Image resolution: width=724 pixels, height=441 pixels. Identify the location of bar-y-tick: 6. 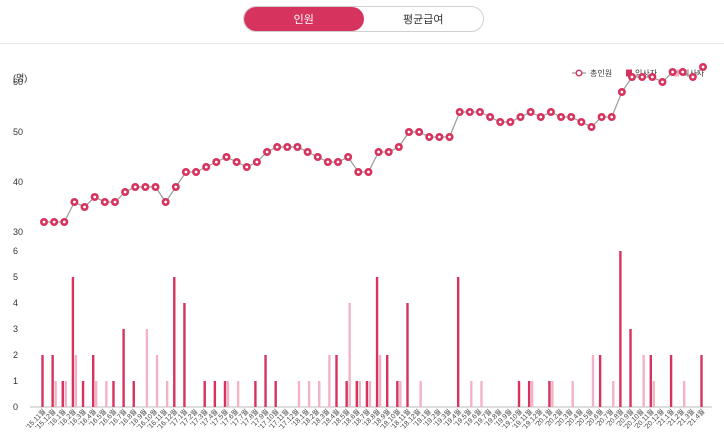
(15, 251).